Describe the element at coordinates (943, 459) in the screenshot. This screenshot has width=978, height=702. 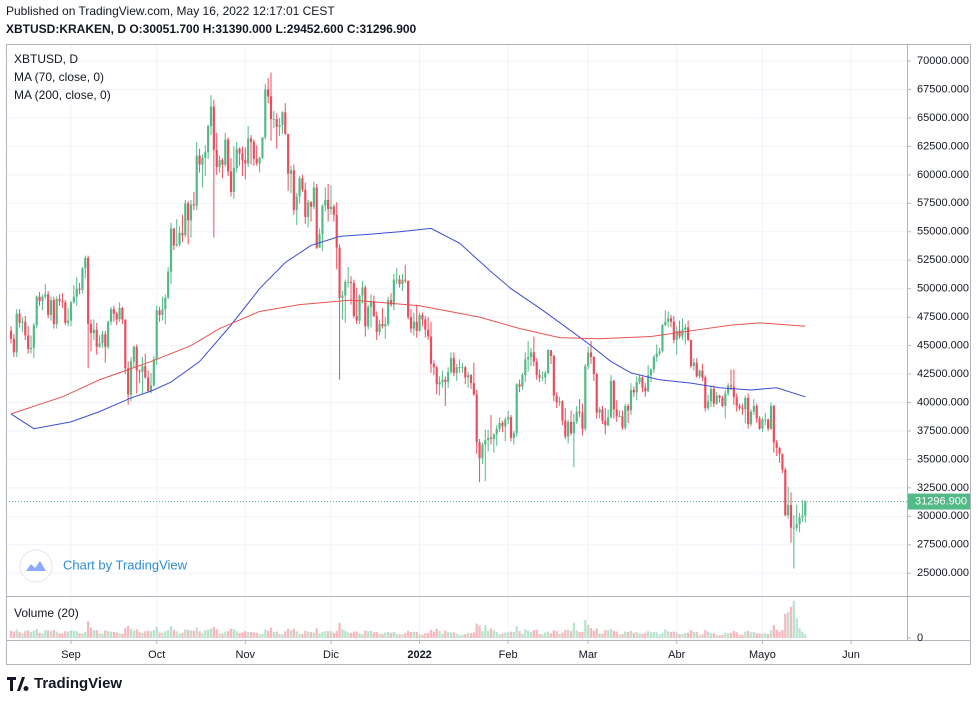
I see `y-tick-label: 35000.000` at that location.